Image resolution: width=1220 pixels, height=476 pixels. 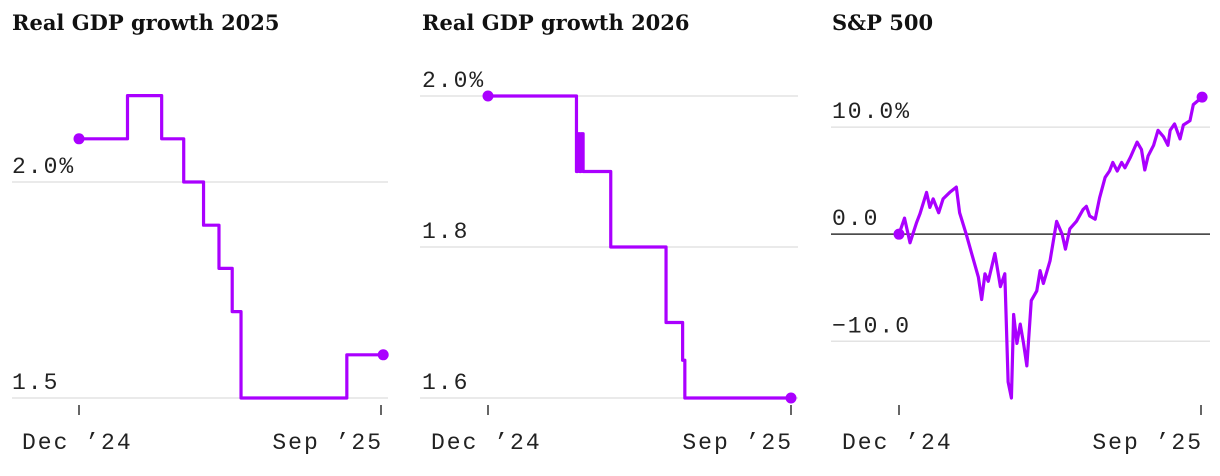 What do you see at coordinates (35, 383) in the screenshot?
I see `y-tick-label: 1.5` at bounding box center [35, 383].